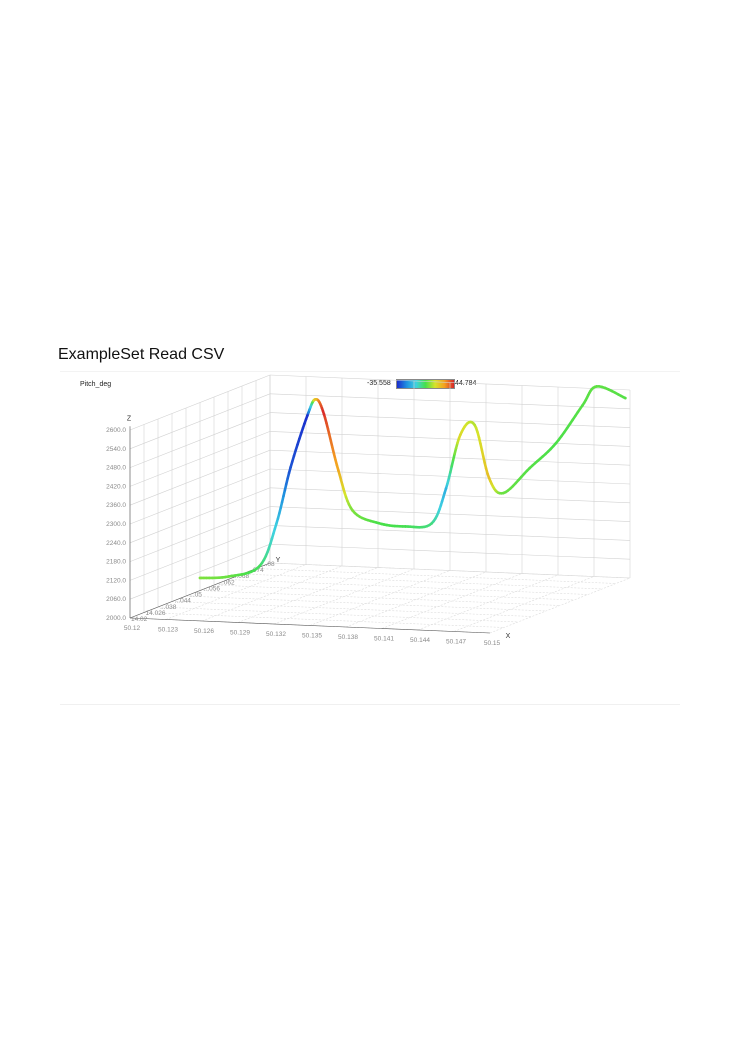  I want to click on z-tick-label: 2480.0, so click(116, 468).